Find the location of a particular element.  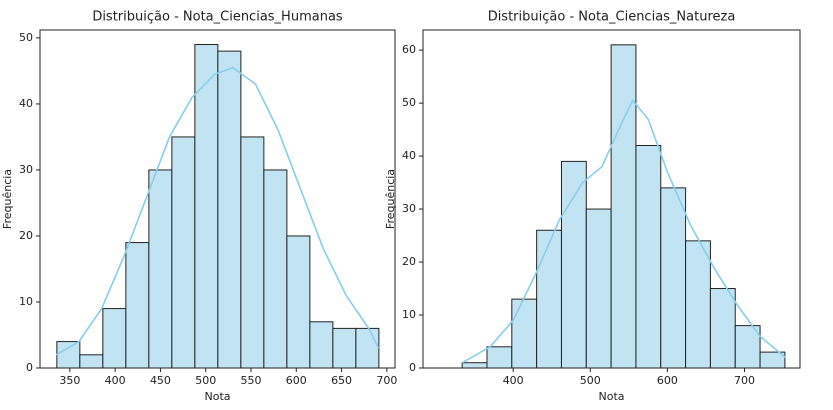

y-tick-label: 60 is located at coordinates (409, 49).